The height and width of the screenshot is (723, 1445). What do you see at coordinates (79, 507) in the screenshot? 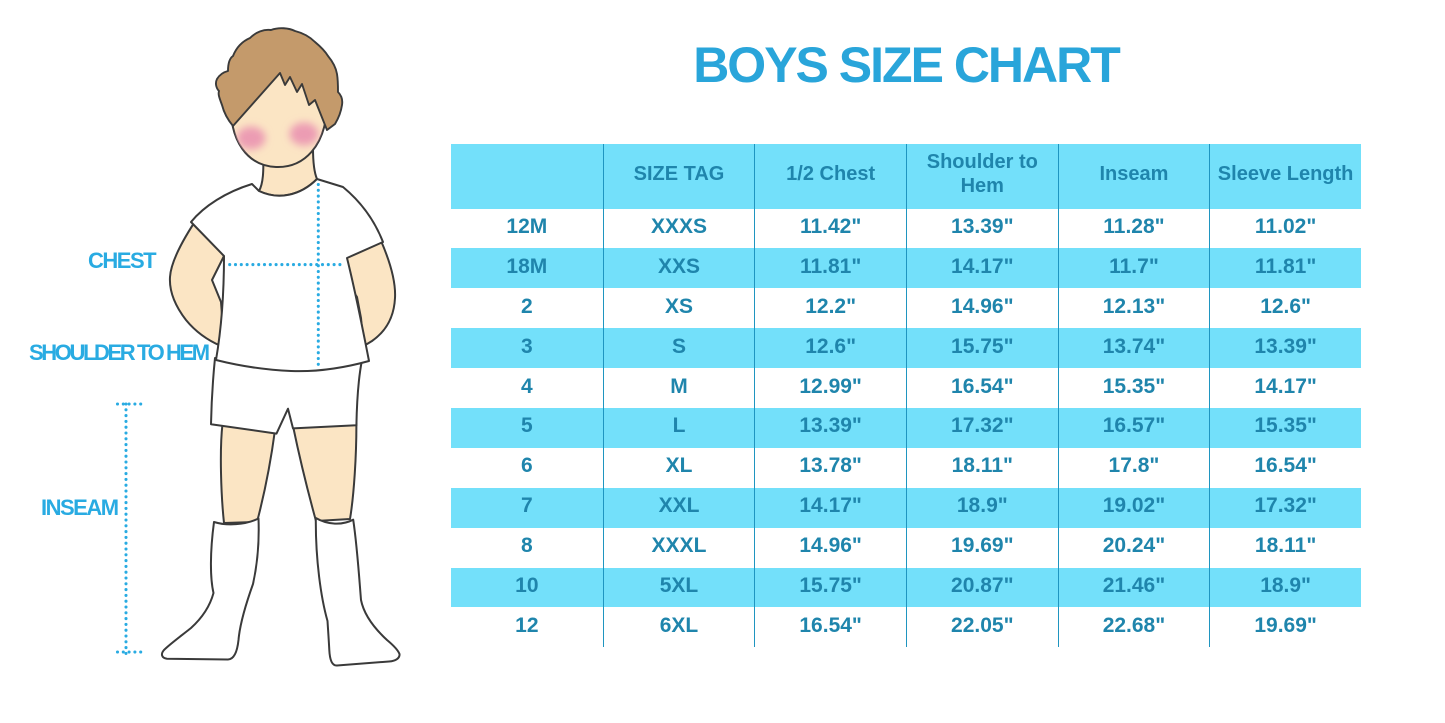
I see `svg-text: INSEAM` at bounding box center [79, 507].